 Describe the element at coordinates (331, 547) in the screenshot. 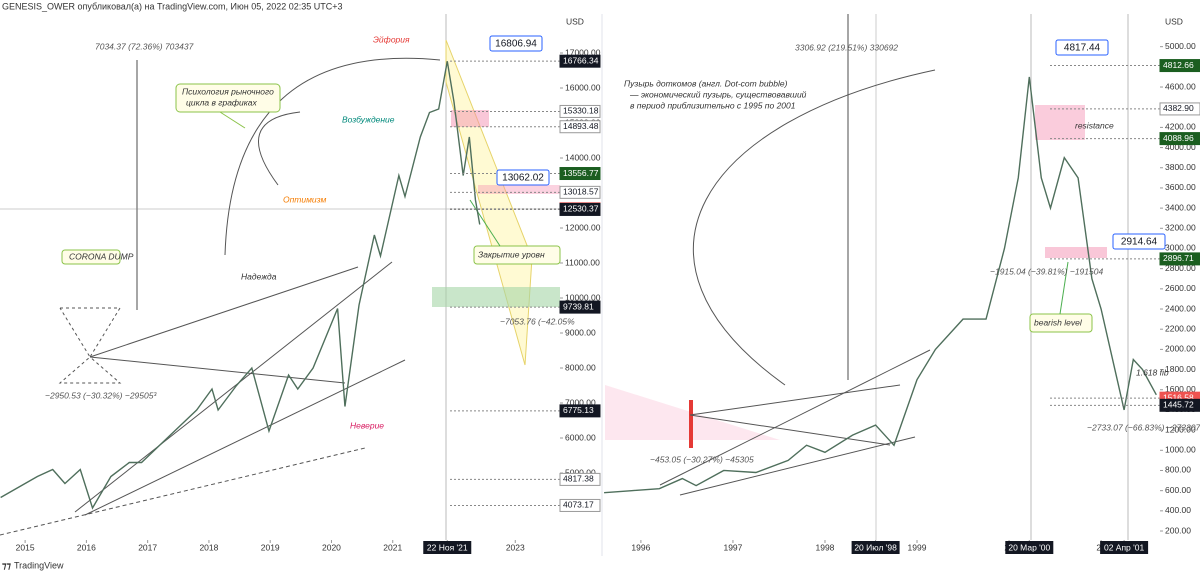

I see `x-tick-label: 2020` at that location.